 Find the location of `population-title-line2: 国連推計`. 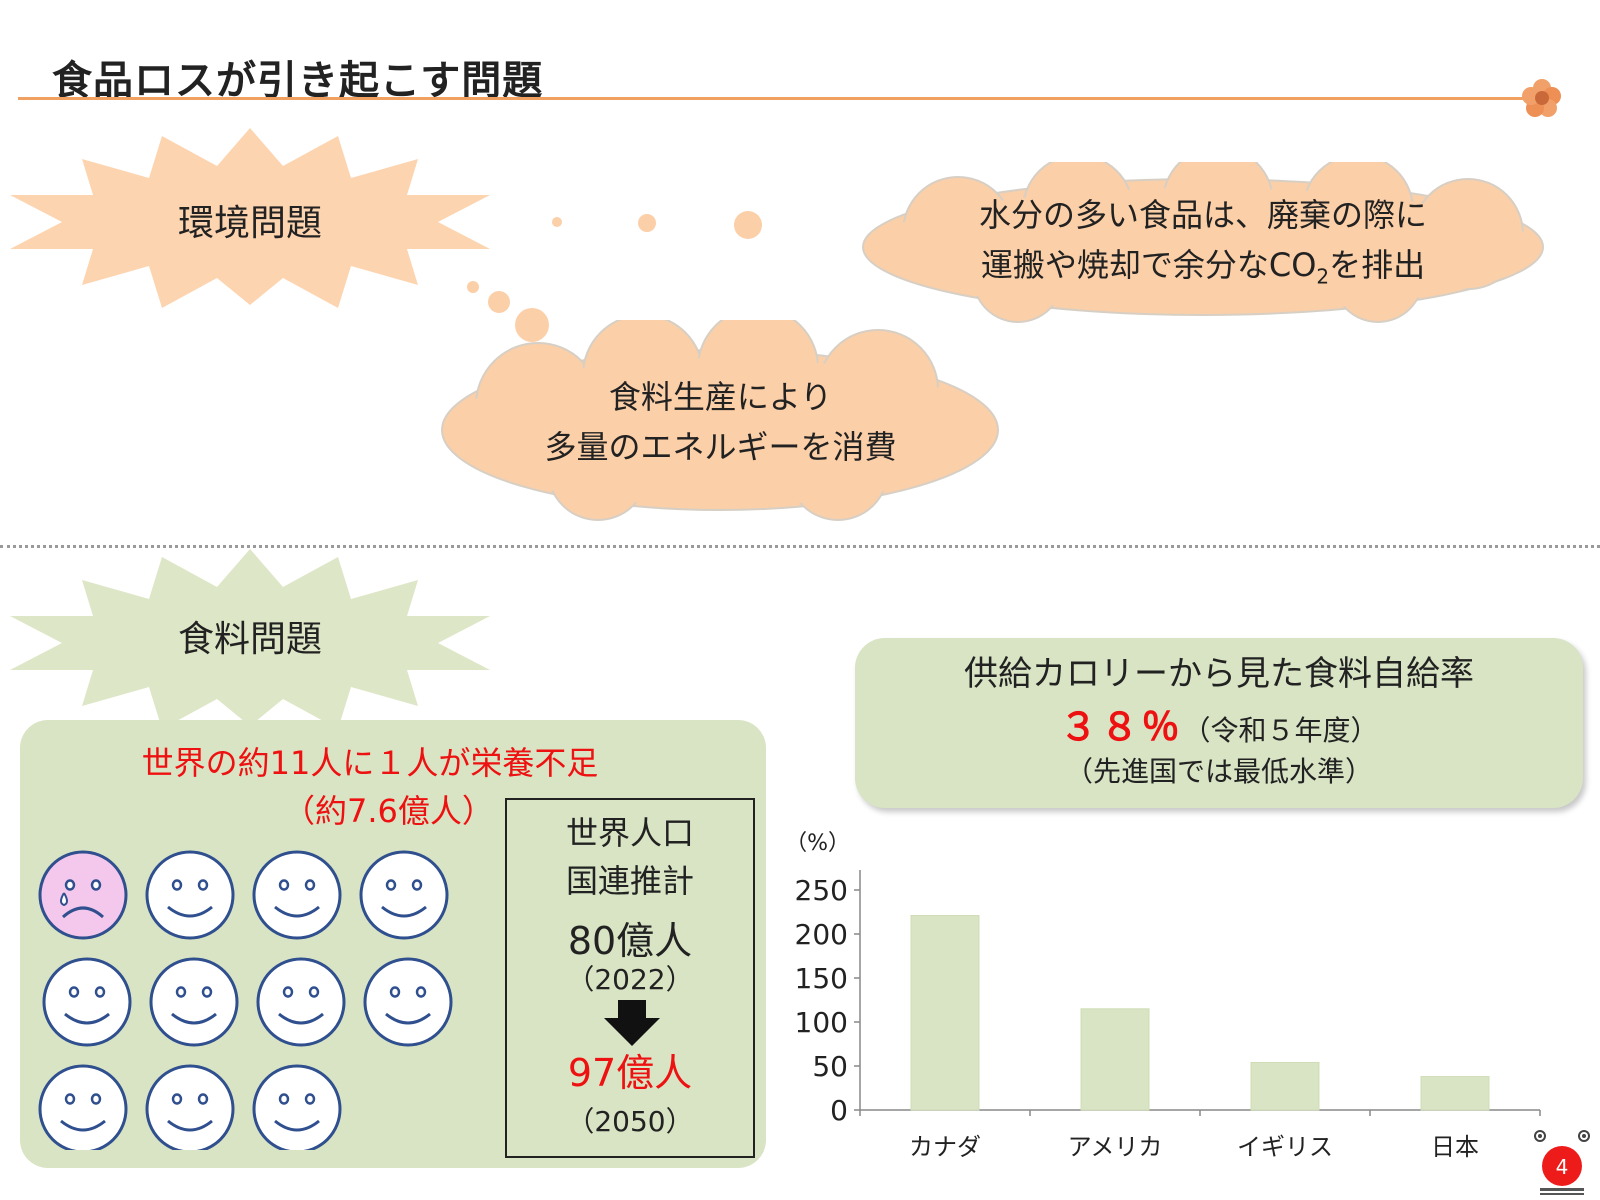

population-title-line2: 国連推計 is located at coordinates (629, 881).